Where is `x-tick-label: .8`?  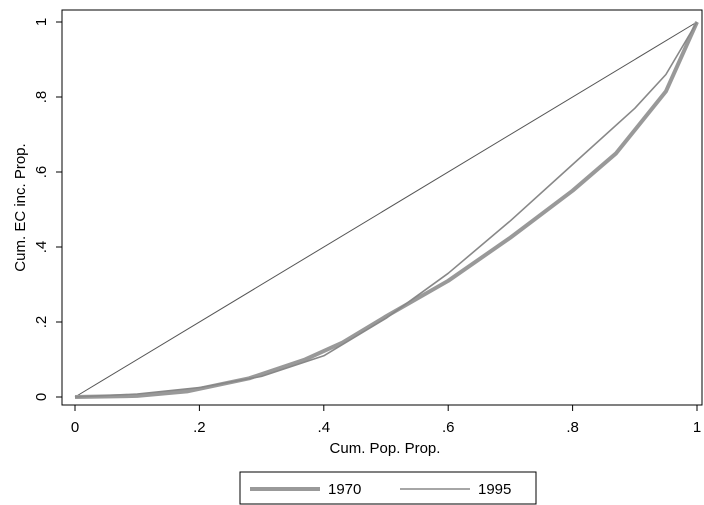 x-tick-label: .8 is located at coordinates (572, 427).